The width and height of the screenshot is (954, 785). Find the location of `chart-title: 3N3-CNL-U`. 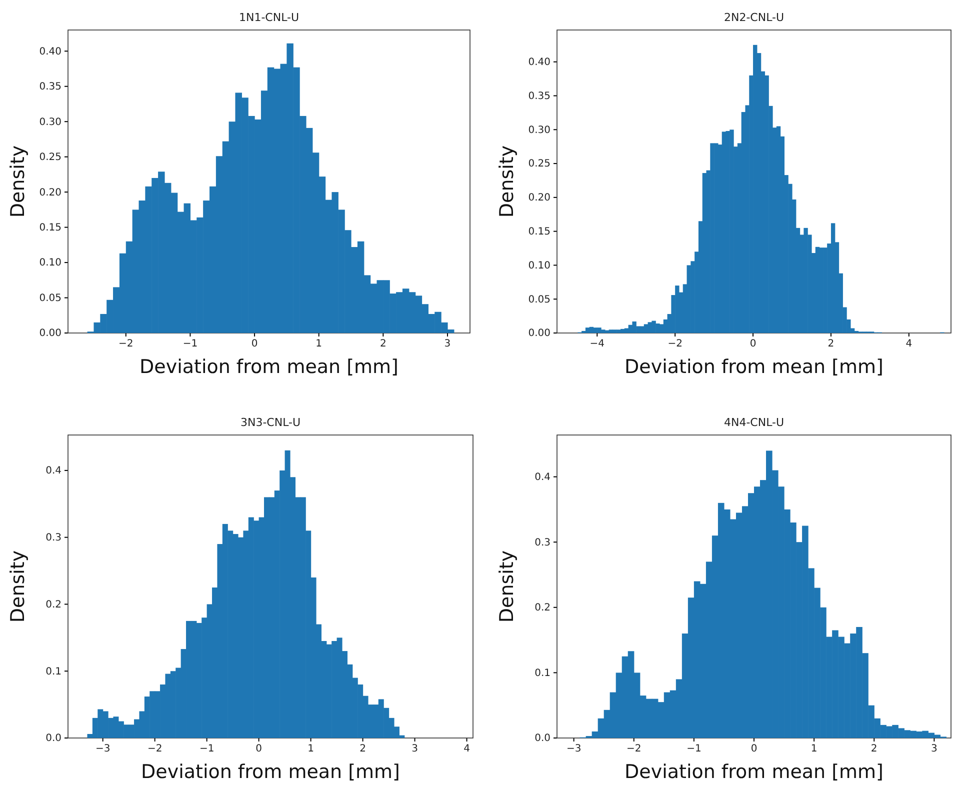

chart-title: 3N3-CNL-U is located at coordinates (270, 422).